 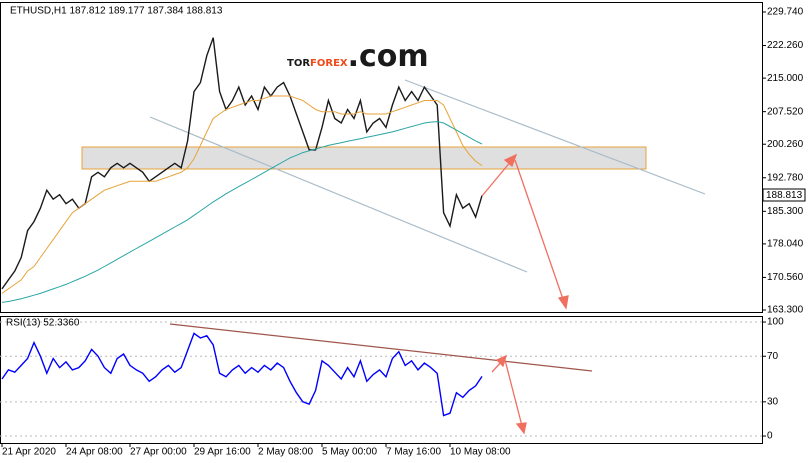 What do you see at coordinates (775, 322) in the screenshot?
I see `y-tick-label: 100` at bounding box center [775, 322].